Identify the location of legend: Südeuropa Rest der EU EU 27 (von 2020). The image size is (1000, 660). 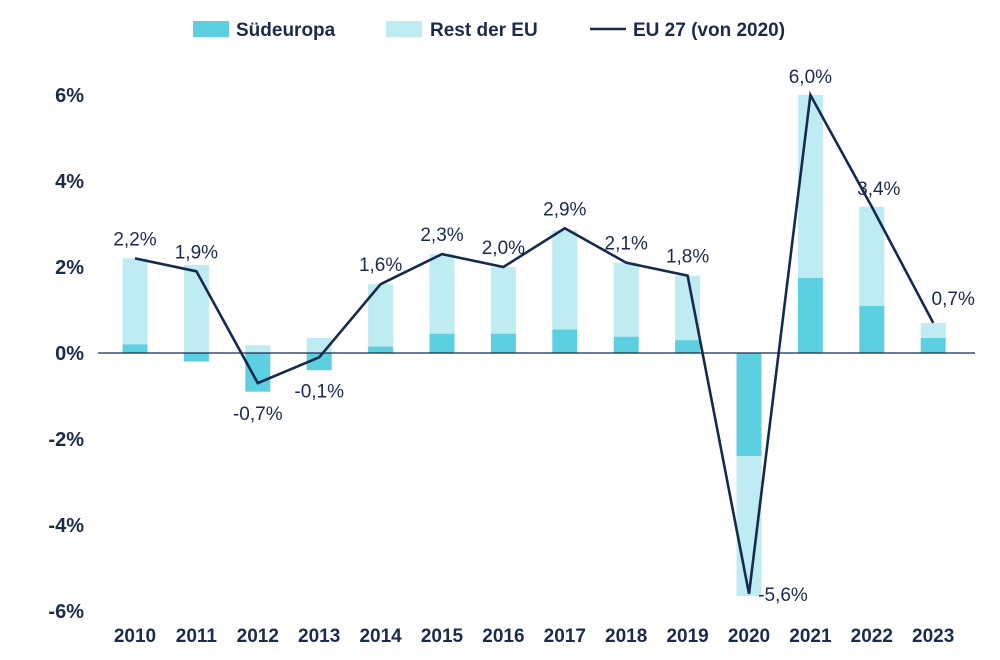
(489, 30).